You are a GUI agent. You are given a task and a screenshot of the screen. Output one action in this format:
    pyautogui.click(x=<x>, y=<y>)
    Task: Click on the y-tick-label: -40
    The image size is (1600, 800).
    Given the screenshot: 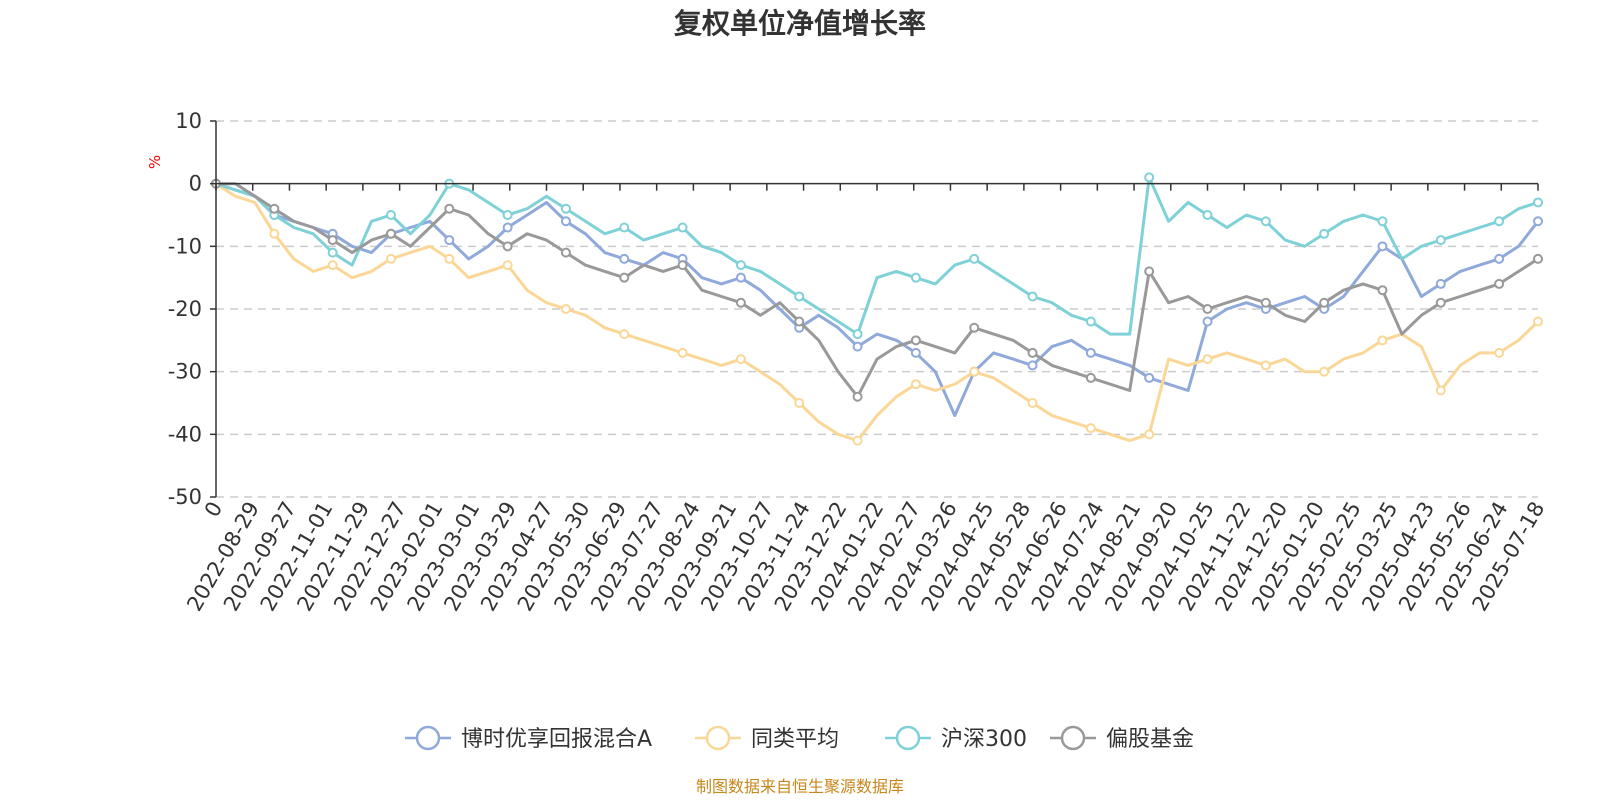 What is the action you would take?
    pyautogui.click(x=185, y=434)
    